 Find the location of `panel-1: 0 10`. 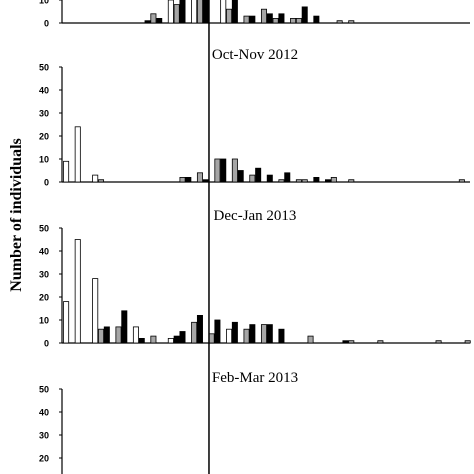

panel-1: 0 10 is located at coordinates (254, 14).